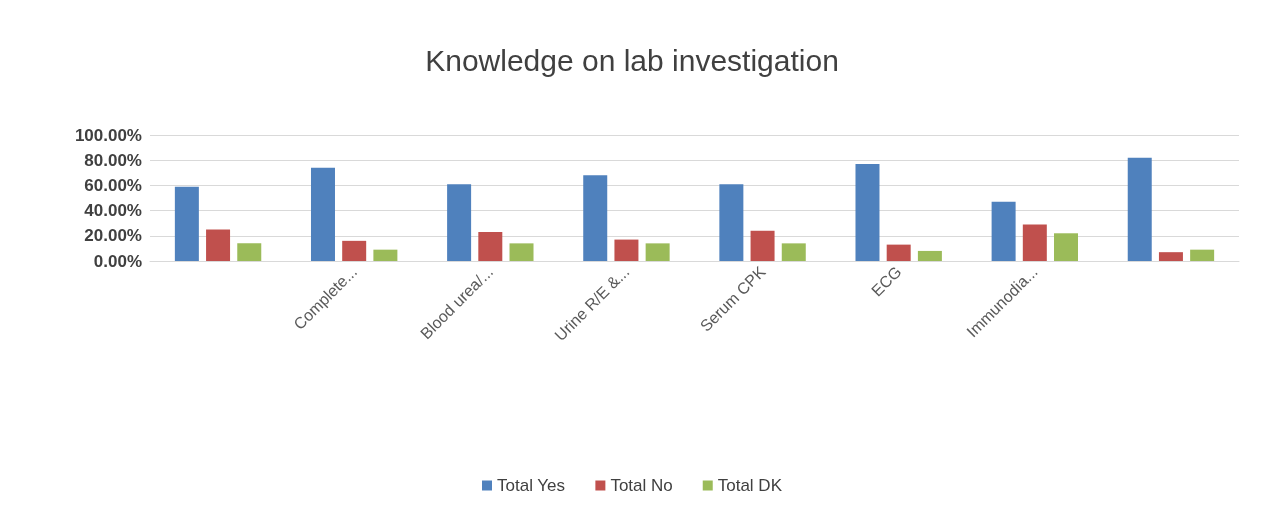  Describe the element at coordinates (108, 135) in the screenshot. I see `y-tick-label: 100.00%` at that location.